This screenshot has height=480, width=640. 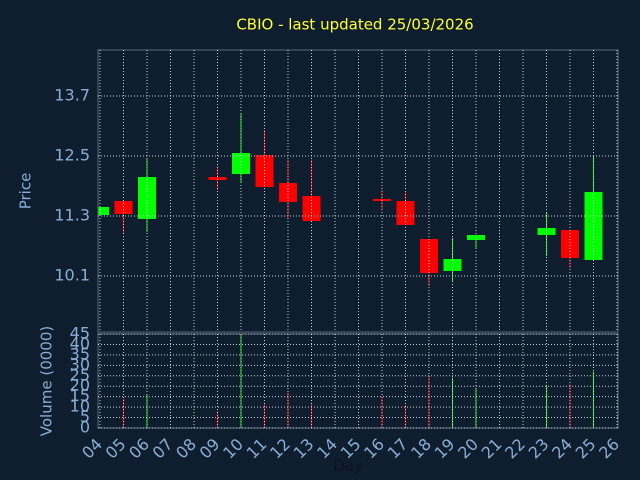 I want to click on volume-tick-label: 5, so click(x=85, y=416).